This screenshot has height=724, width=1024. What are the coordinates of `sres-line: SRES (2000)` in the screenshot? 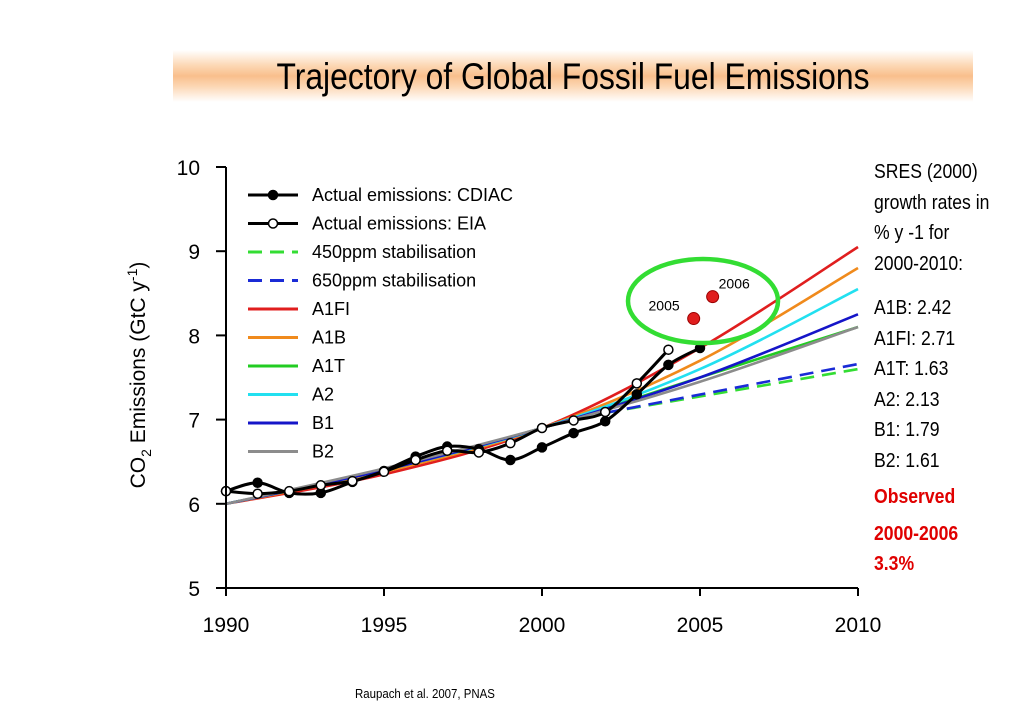 It's located at (926, 172).